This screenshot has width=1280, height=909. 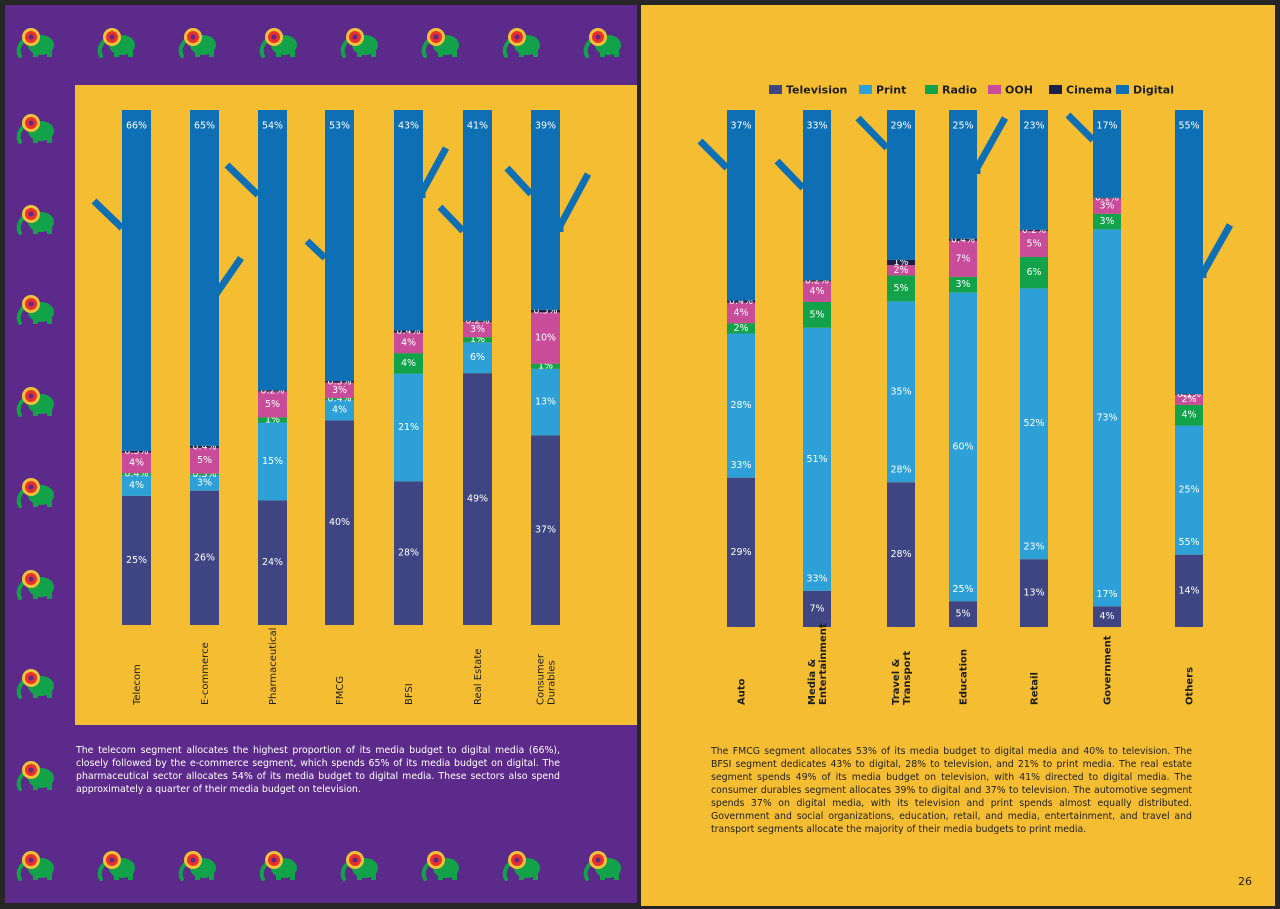 I want to click on legend-label: Print, so click(x=891, y=90).